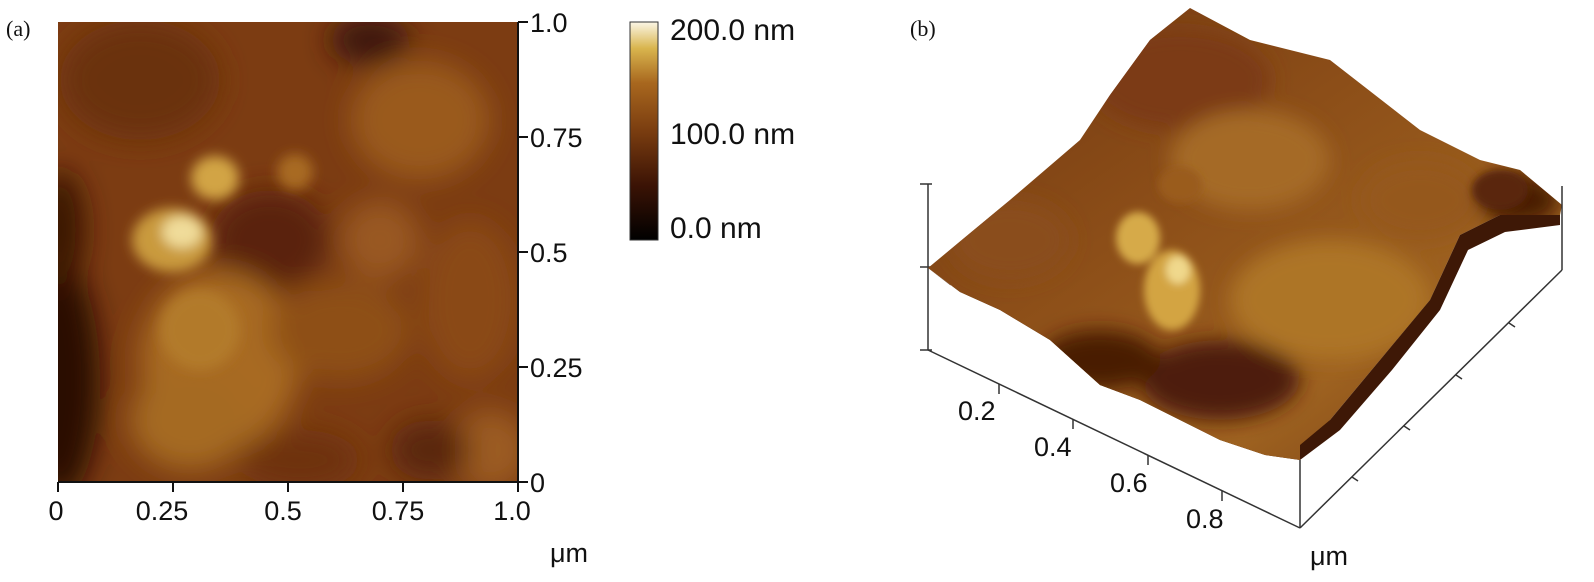 The height and width of the screenshot is (582, 1594). Describe the element at coordinates (55, 511) in the screenshot. I see `x-tick-label: 0` at that location.